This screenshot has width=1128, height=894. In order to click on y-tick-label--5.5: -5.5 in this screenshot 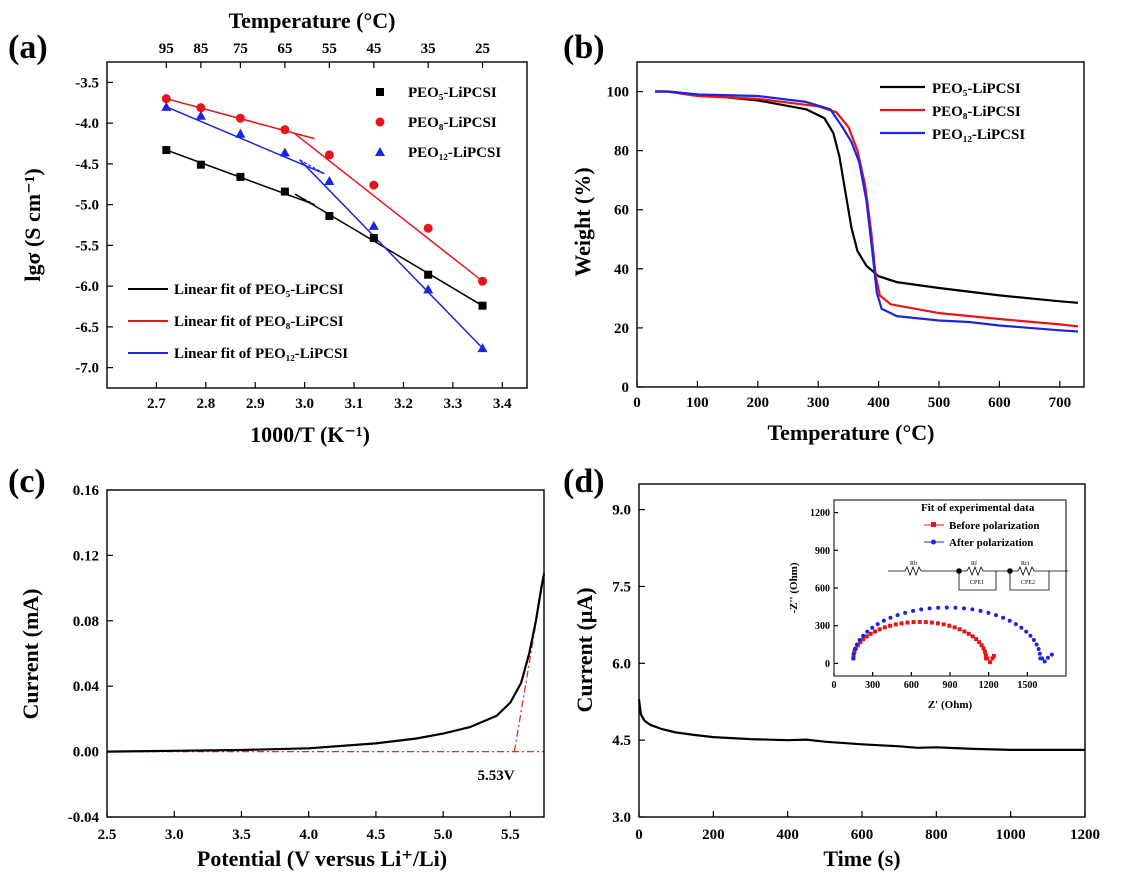, I will do `click(87, 246)`.